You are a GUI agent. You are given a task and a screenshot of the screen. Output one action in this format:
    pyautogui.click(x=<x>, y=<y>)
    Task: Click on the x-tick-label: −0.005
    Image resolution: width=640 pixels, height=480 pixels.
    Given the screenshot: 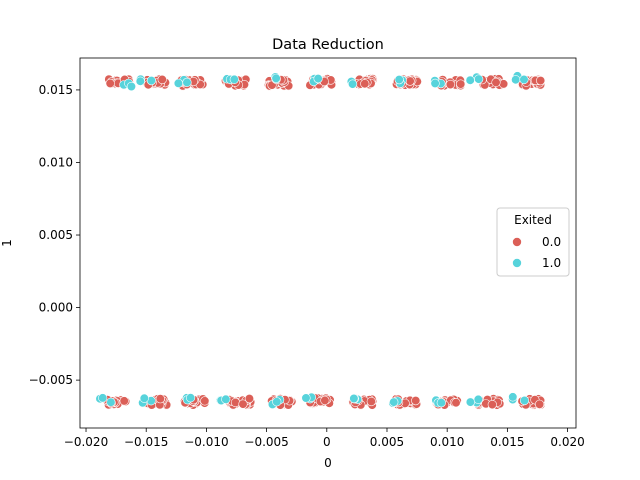 What is the action you would take?
    pyautogui.click(x=266, y=442)
    